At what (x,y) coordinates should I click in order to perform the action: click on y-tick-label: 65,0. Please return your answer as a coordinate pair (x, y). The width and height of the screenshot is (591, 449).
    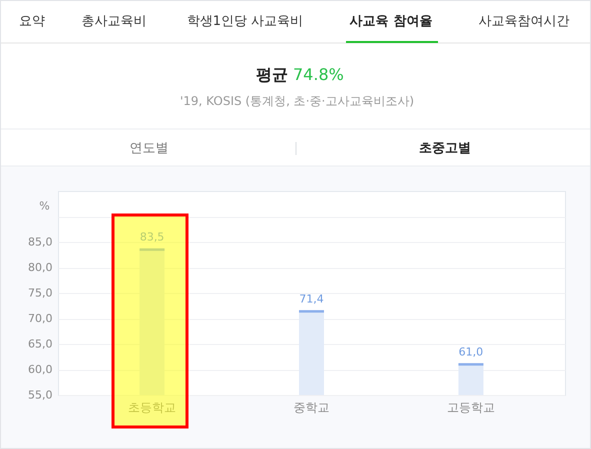
    Looking at the image, I should click on (40, 344).